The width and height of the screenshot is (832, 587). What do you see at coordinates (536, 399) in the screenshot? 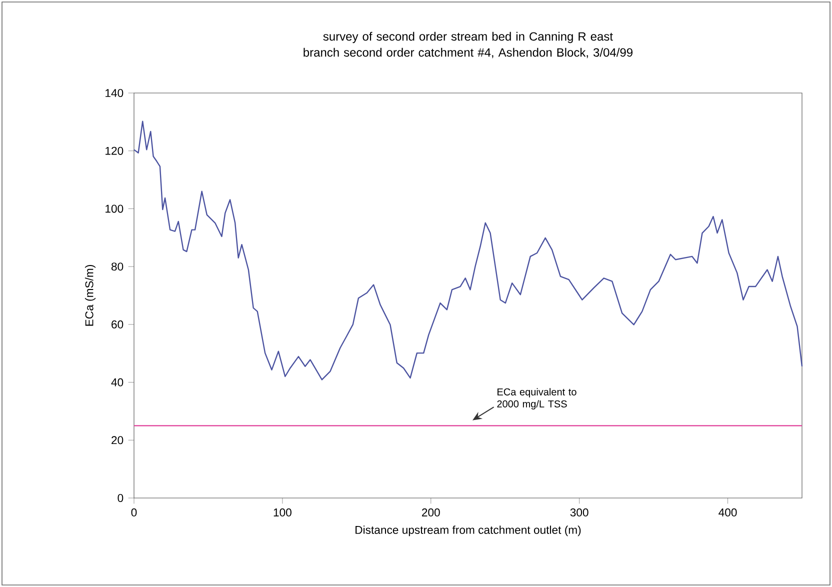
I see `annotation: ECa equivalent to 2000 mg/L TSS` at bounding box center [536, 399].